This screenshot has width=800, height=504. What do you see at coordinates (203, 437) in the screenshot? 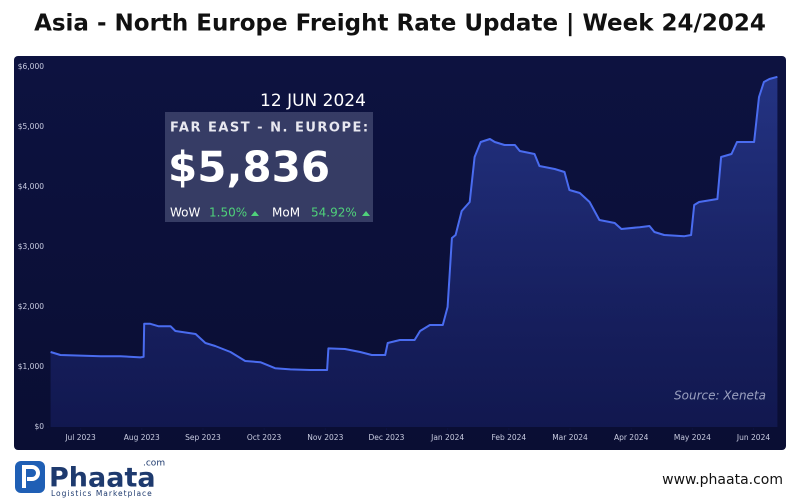
I see `x-tick-label: Sep 2023` at bounding box center [203, 437].